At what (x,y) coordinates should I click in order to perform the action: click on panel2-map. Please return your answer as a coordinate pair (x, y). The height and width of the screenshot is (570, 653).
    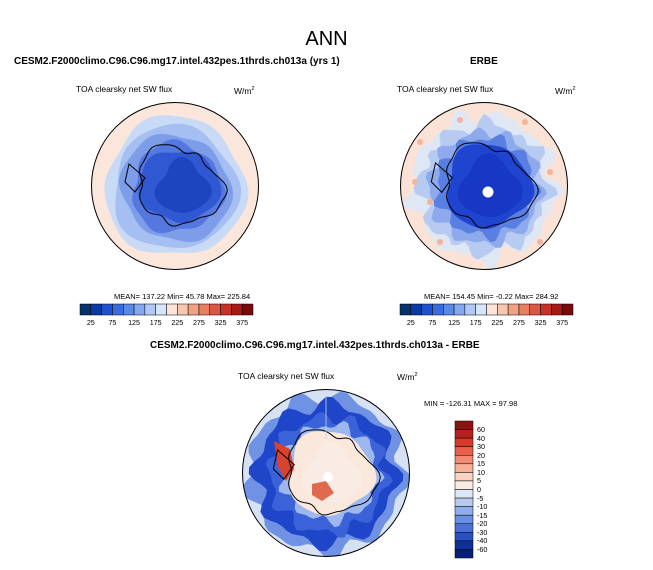
    Looking at the image, I should click on (484, 186).